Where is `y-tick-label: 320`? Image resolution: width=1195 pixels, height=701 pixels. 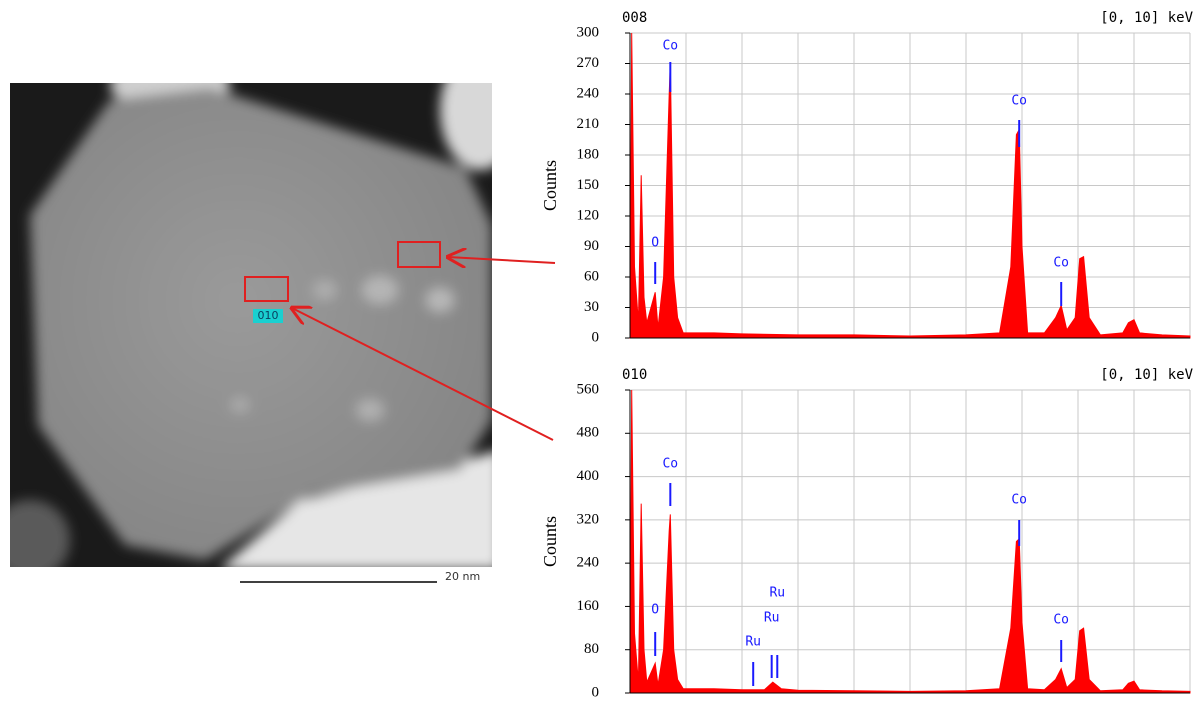 y-tick-label: 320 is located at coordinates (588, 519).